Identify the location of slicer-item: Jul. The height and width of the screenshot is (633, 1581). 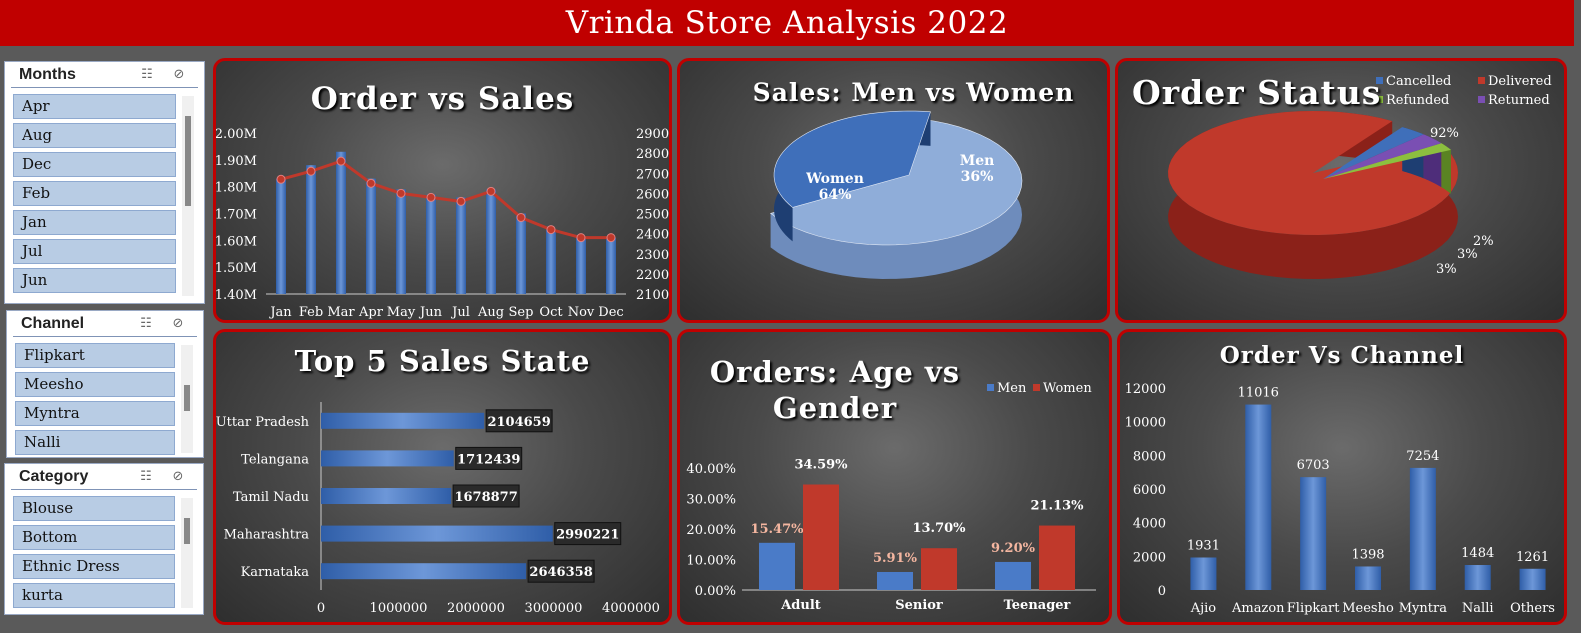
(94, 251).